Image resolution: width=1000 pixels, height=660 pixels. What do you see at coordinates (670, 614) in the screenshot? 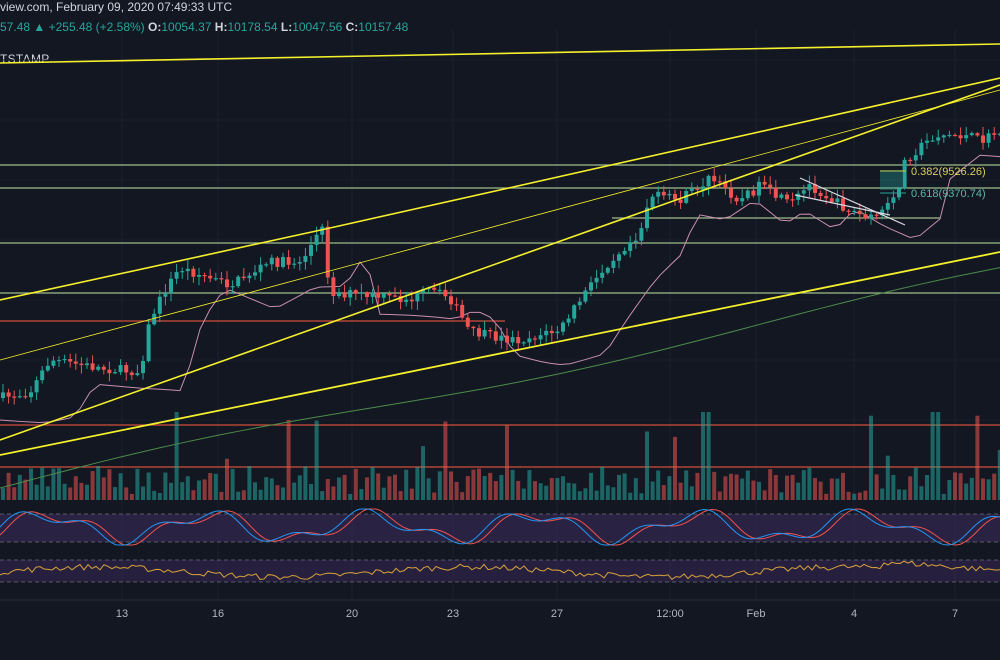
I see `x-tick-label-5: 12:00` at bounding box center [670, 614].